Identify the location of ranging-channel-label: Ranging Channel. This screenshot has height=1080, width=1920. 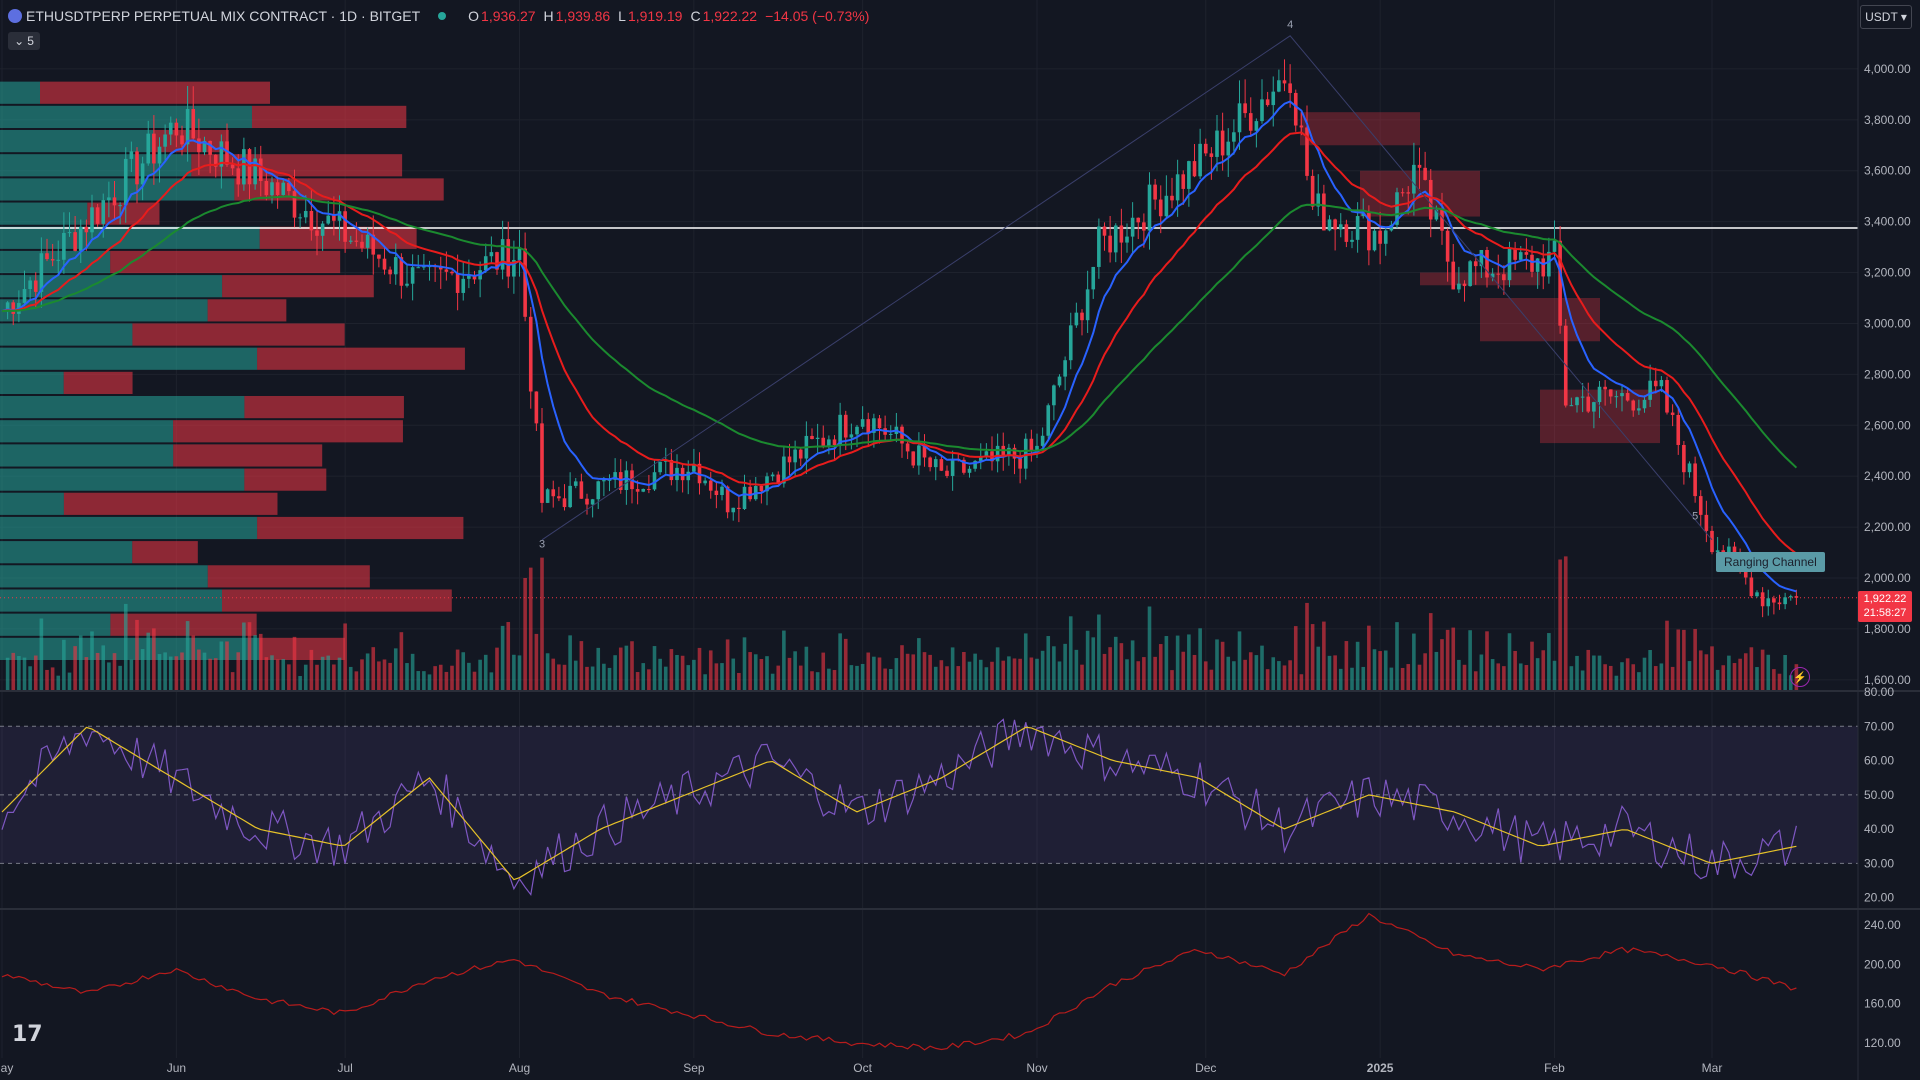
(1770, 562).